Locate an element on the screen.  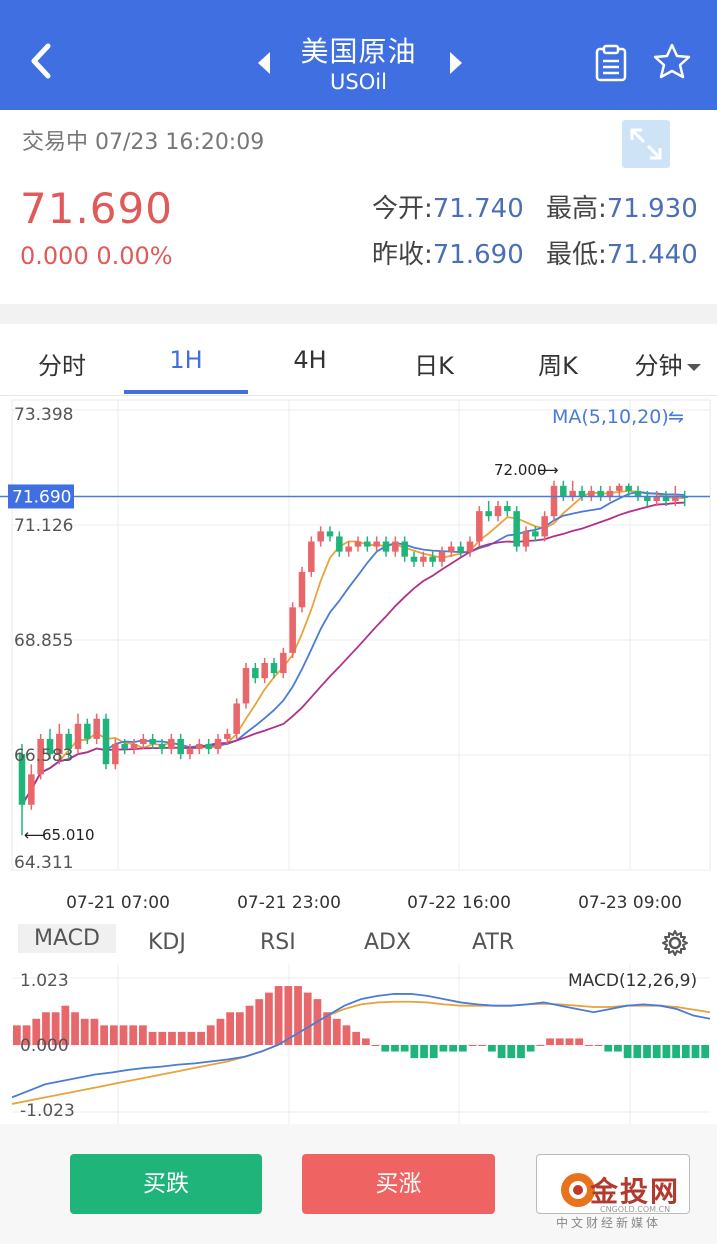
star-icon is located at coordinates (672, 61).